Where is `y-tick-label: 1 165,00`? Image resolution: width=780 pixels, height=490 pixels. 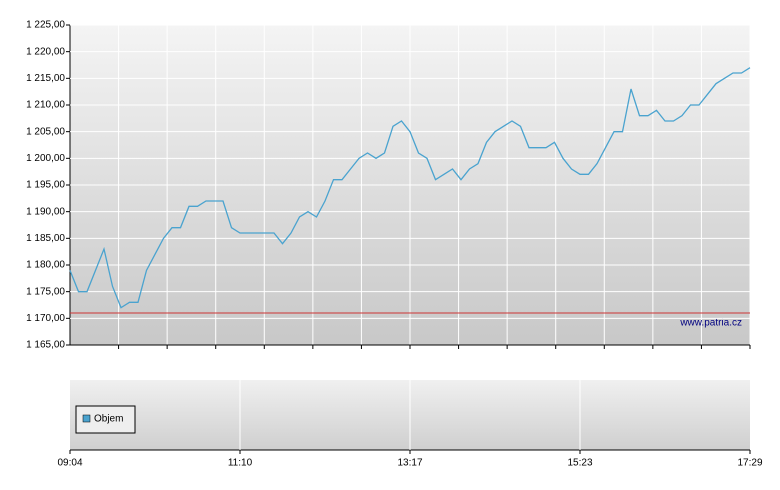 y-tick-label: 1 165,00 is located at coordinates (45, 345).